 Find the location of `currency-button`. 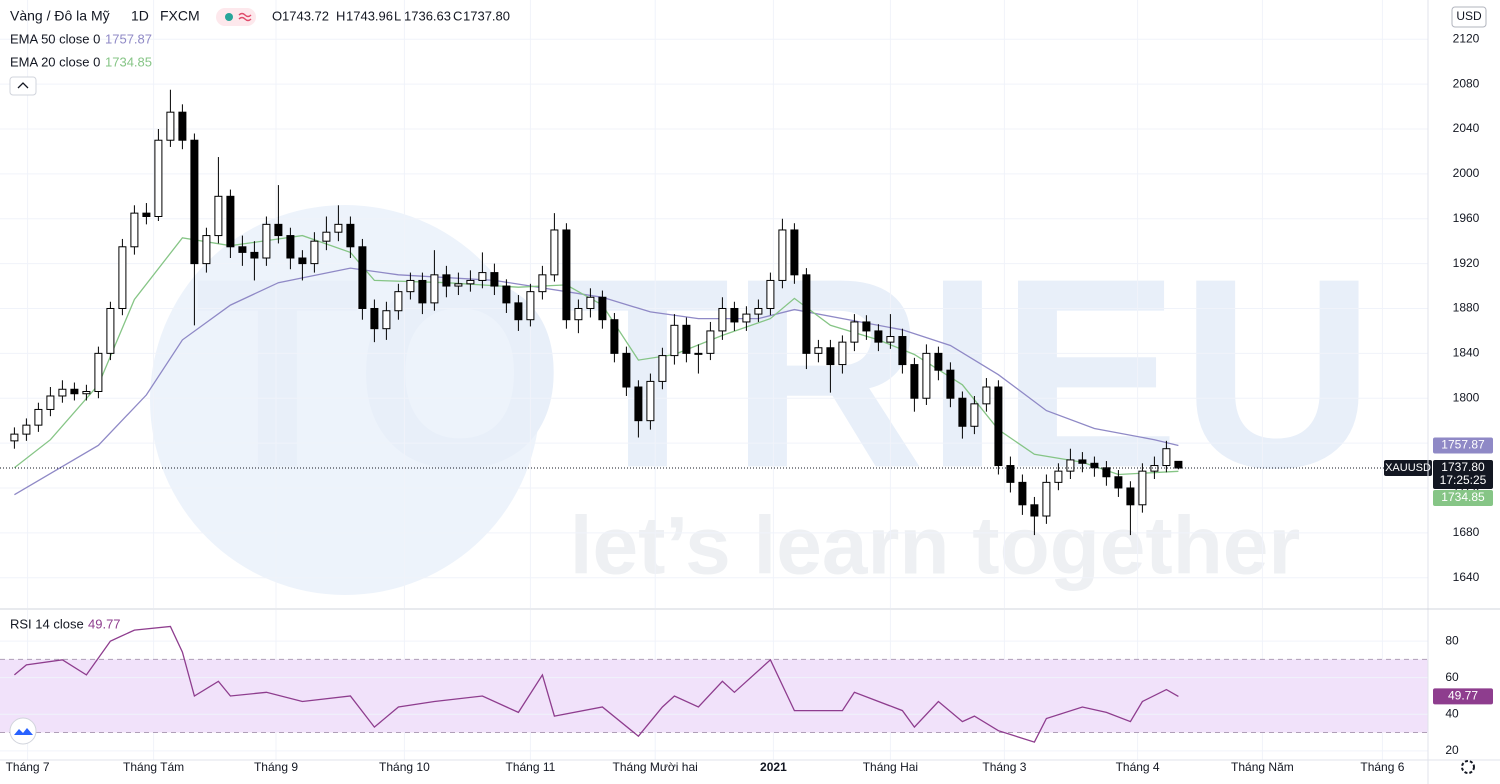

currency-button is located at coordinates (1469, 17).